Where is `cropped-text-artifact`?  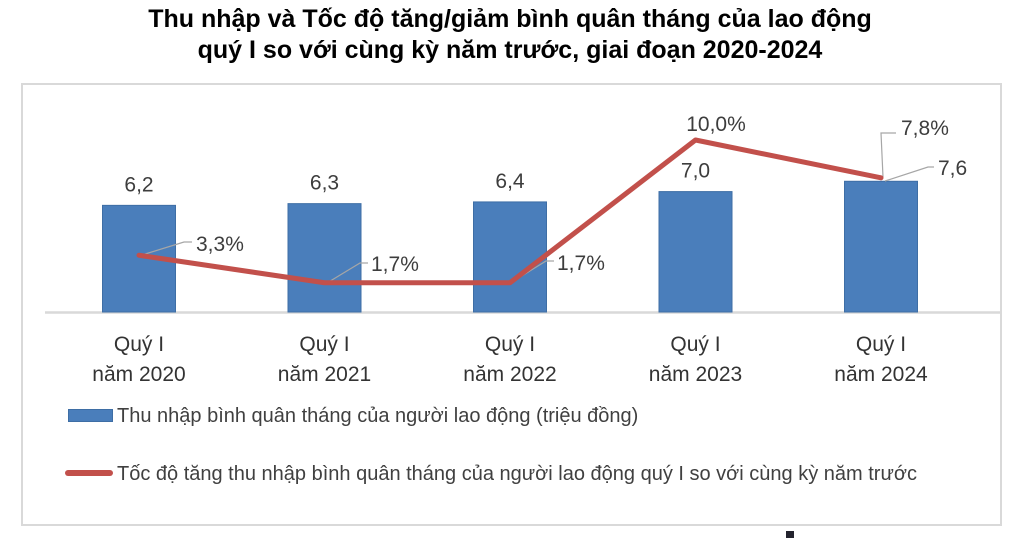 cropped-text-artifact is located at coordinates (790, 534).